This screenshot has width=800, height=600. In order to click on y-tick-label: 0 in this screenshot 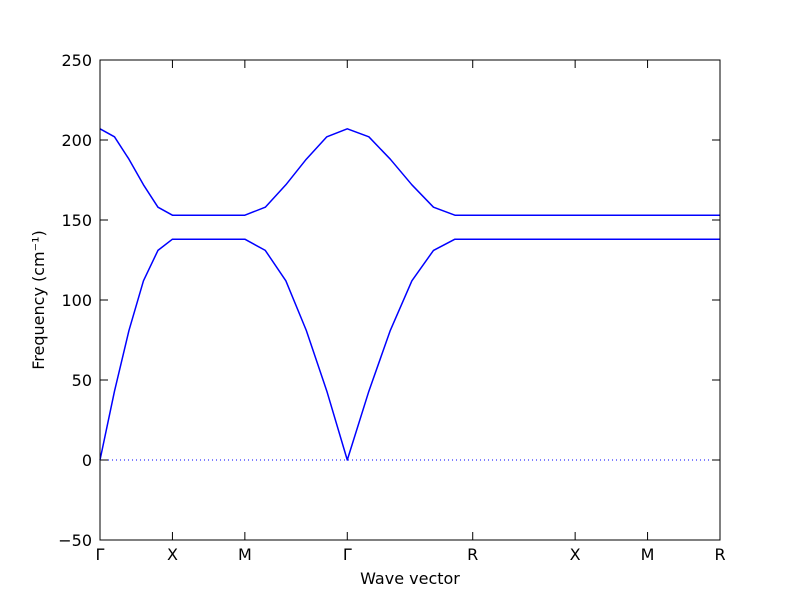, I will do `click(87, 460)`.